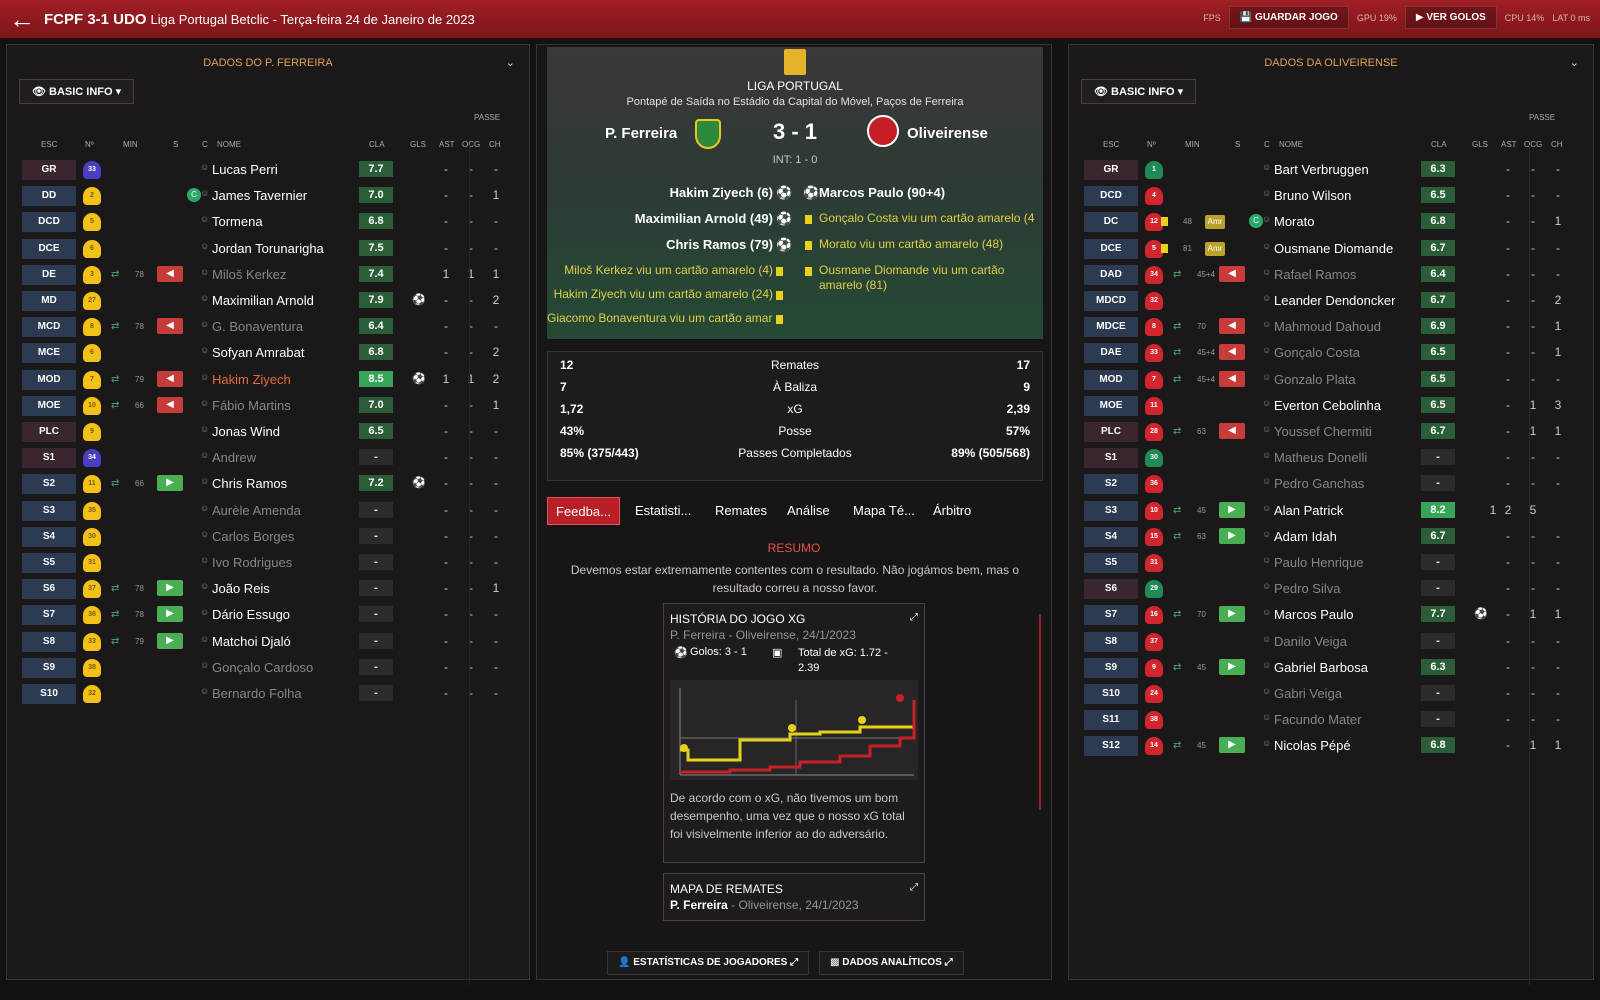  I want to click on player-row: S11 38 ☺ Facundo Mater - - - -, so click(1331, 720).